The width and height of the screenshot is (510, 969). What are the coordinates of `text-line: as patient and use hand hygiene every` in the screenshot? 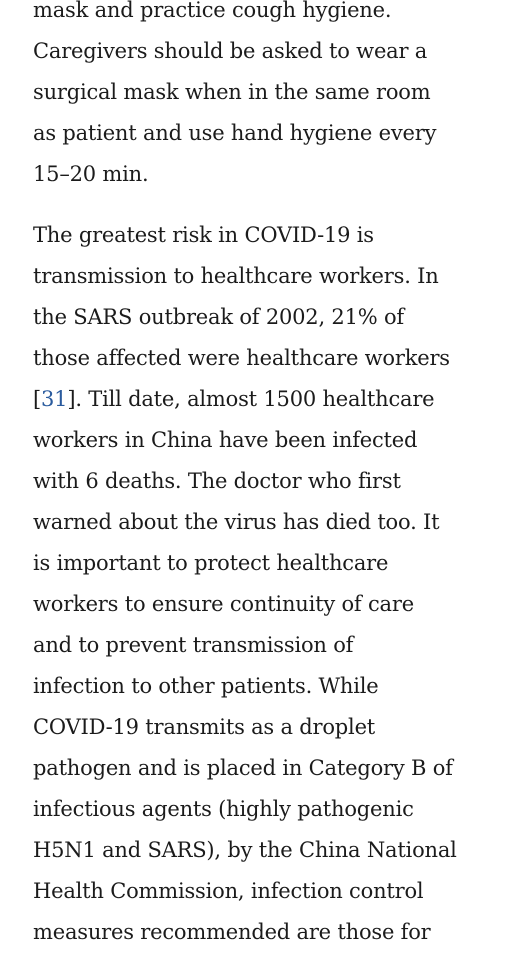 It's located at (235, 133).